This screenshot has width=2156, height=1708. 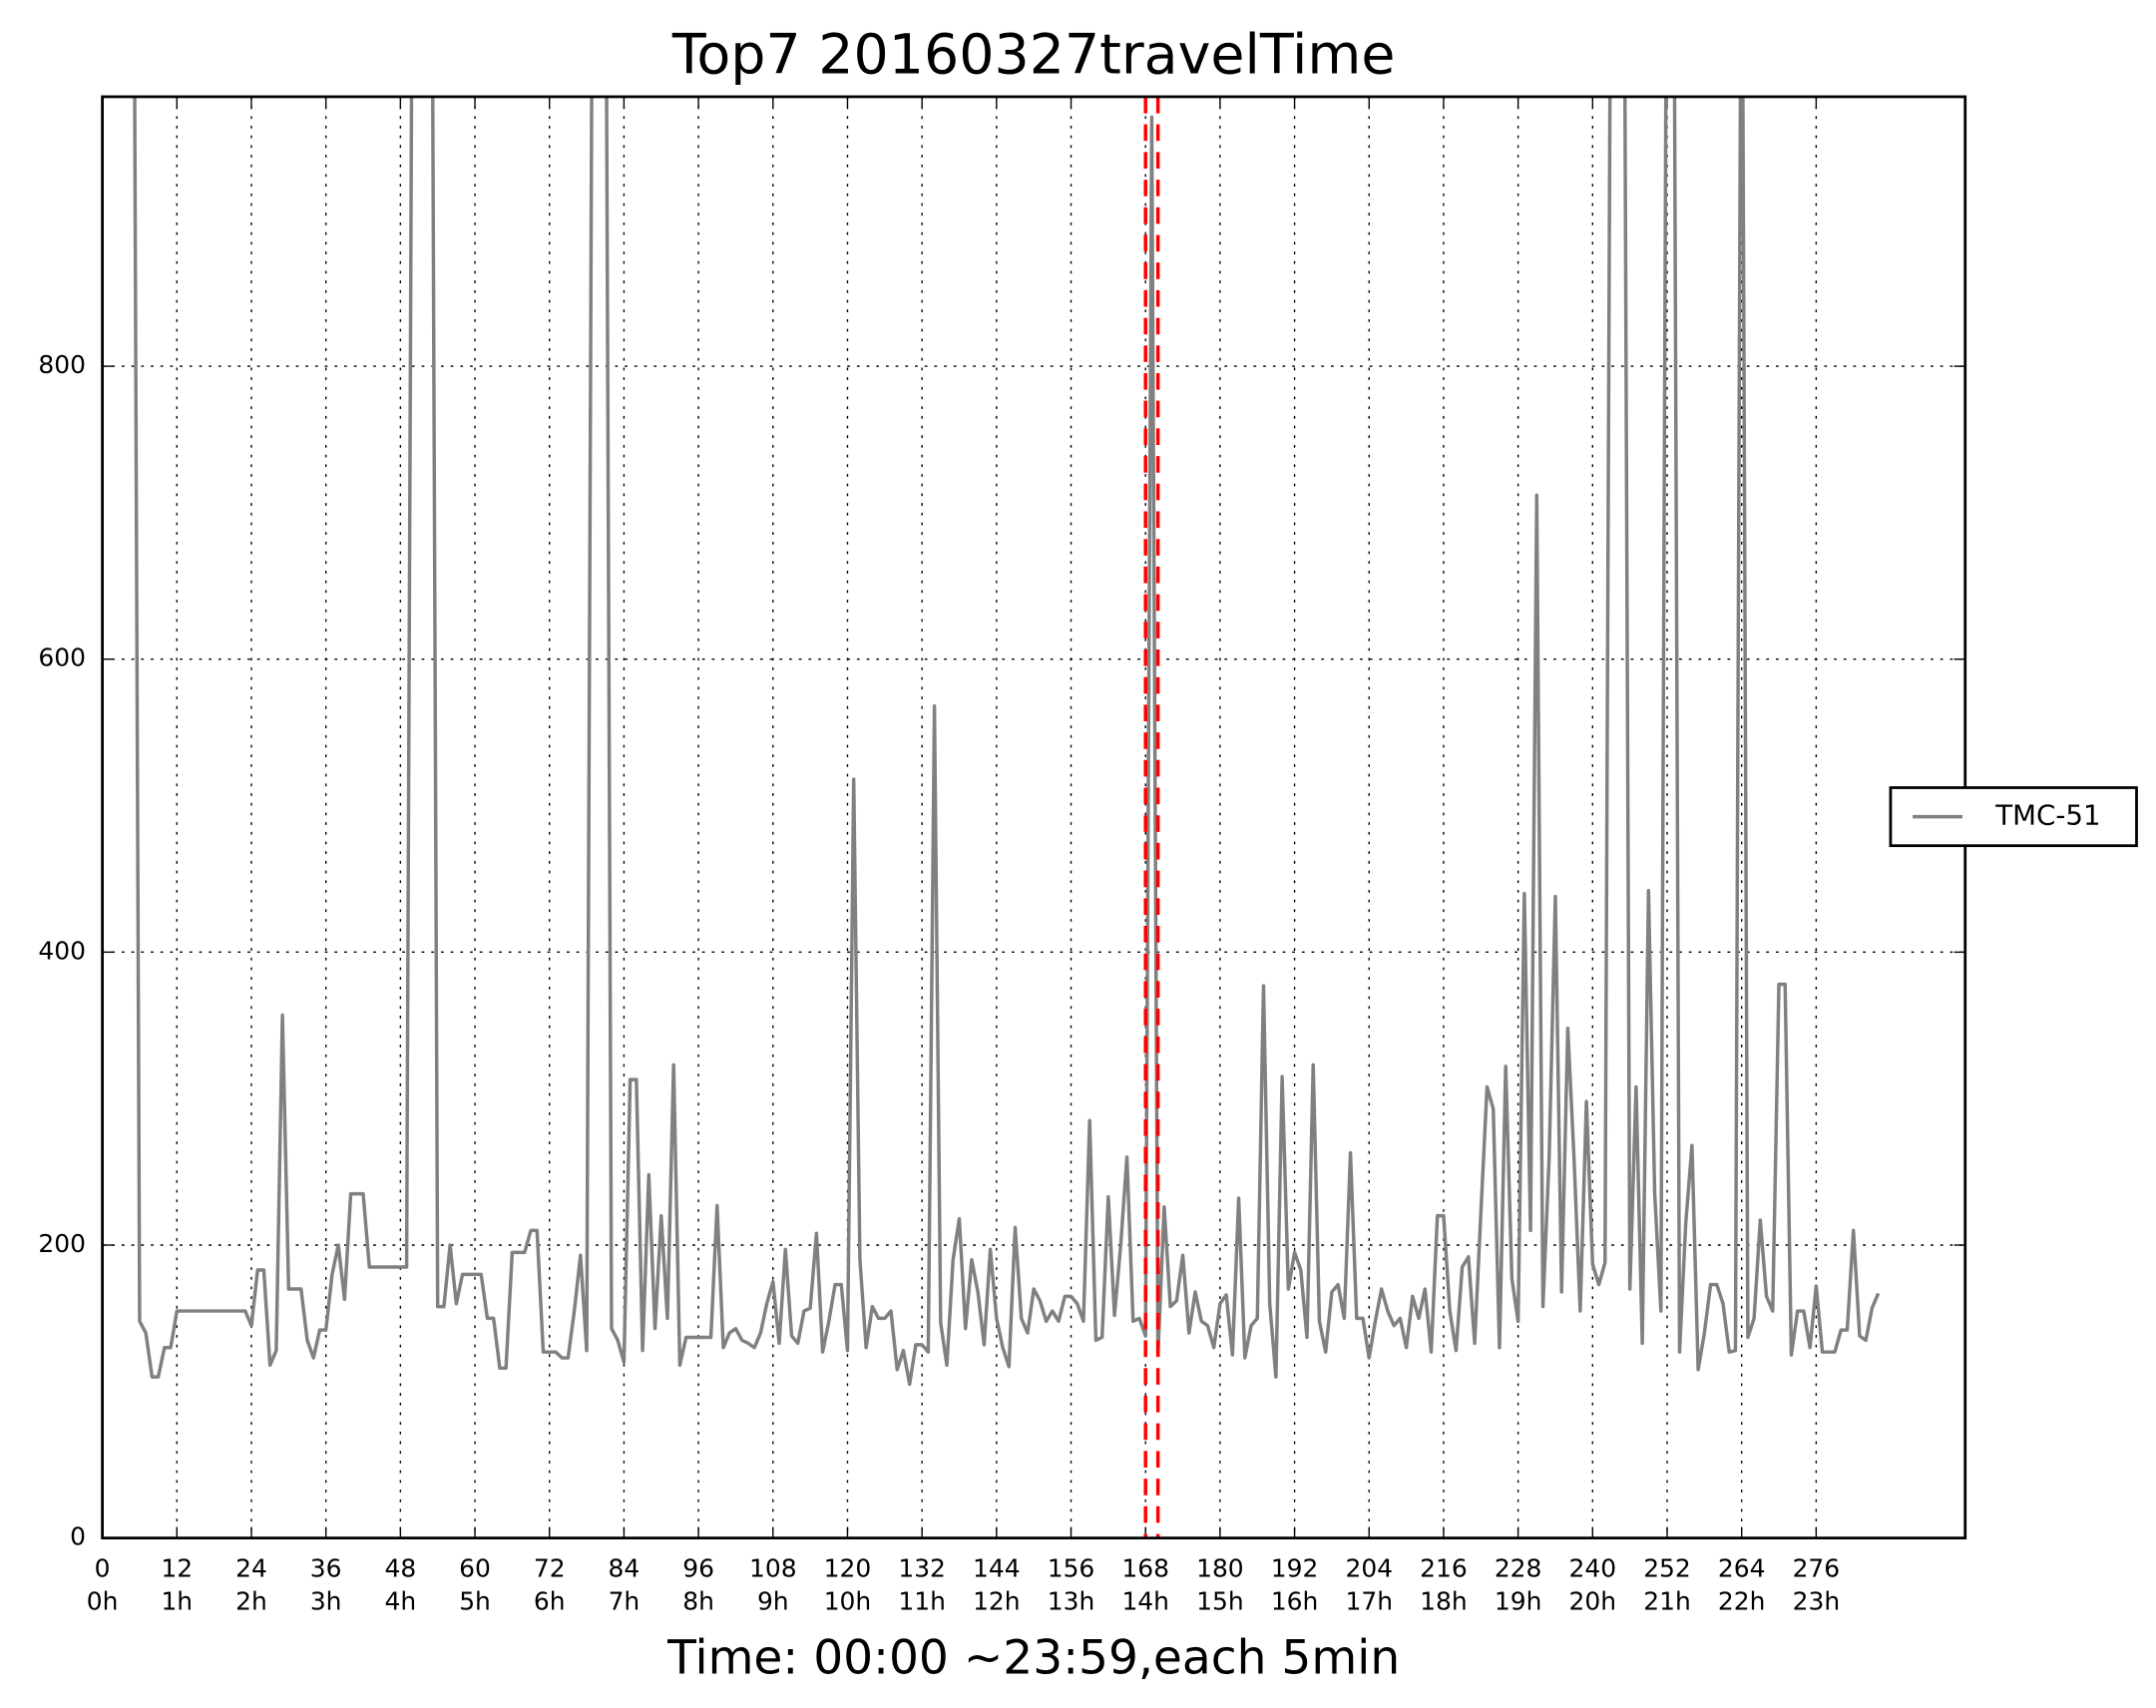 What do you see at coordinates (698, 1601) in the screenshot?
I see `x-tick-hour-label: 8h` at bounding box center [698, 1601].